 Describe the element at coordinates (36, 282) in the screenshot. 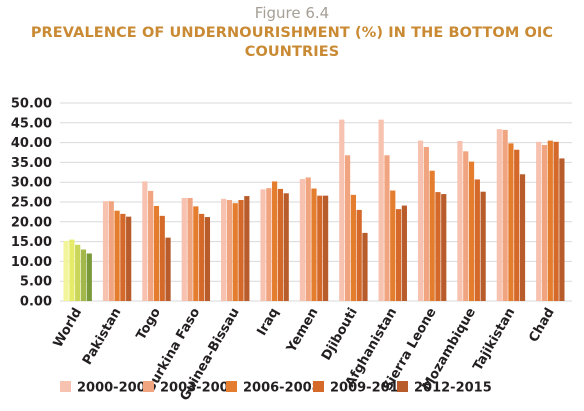

I see `y-tick-label: 5.00` at that location.